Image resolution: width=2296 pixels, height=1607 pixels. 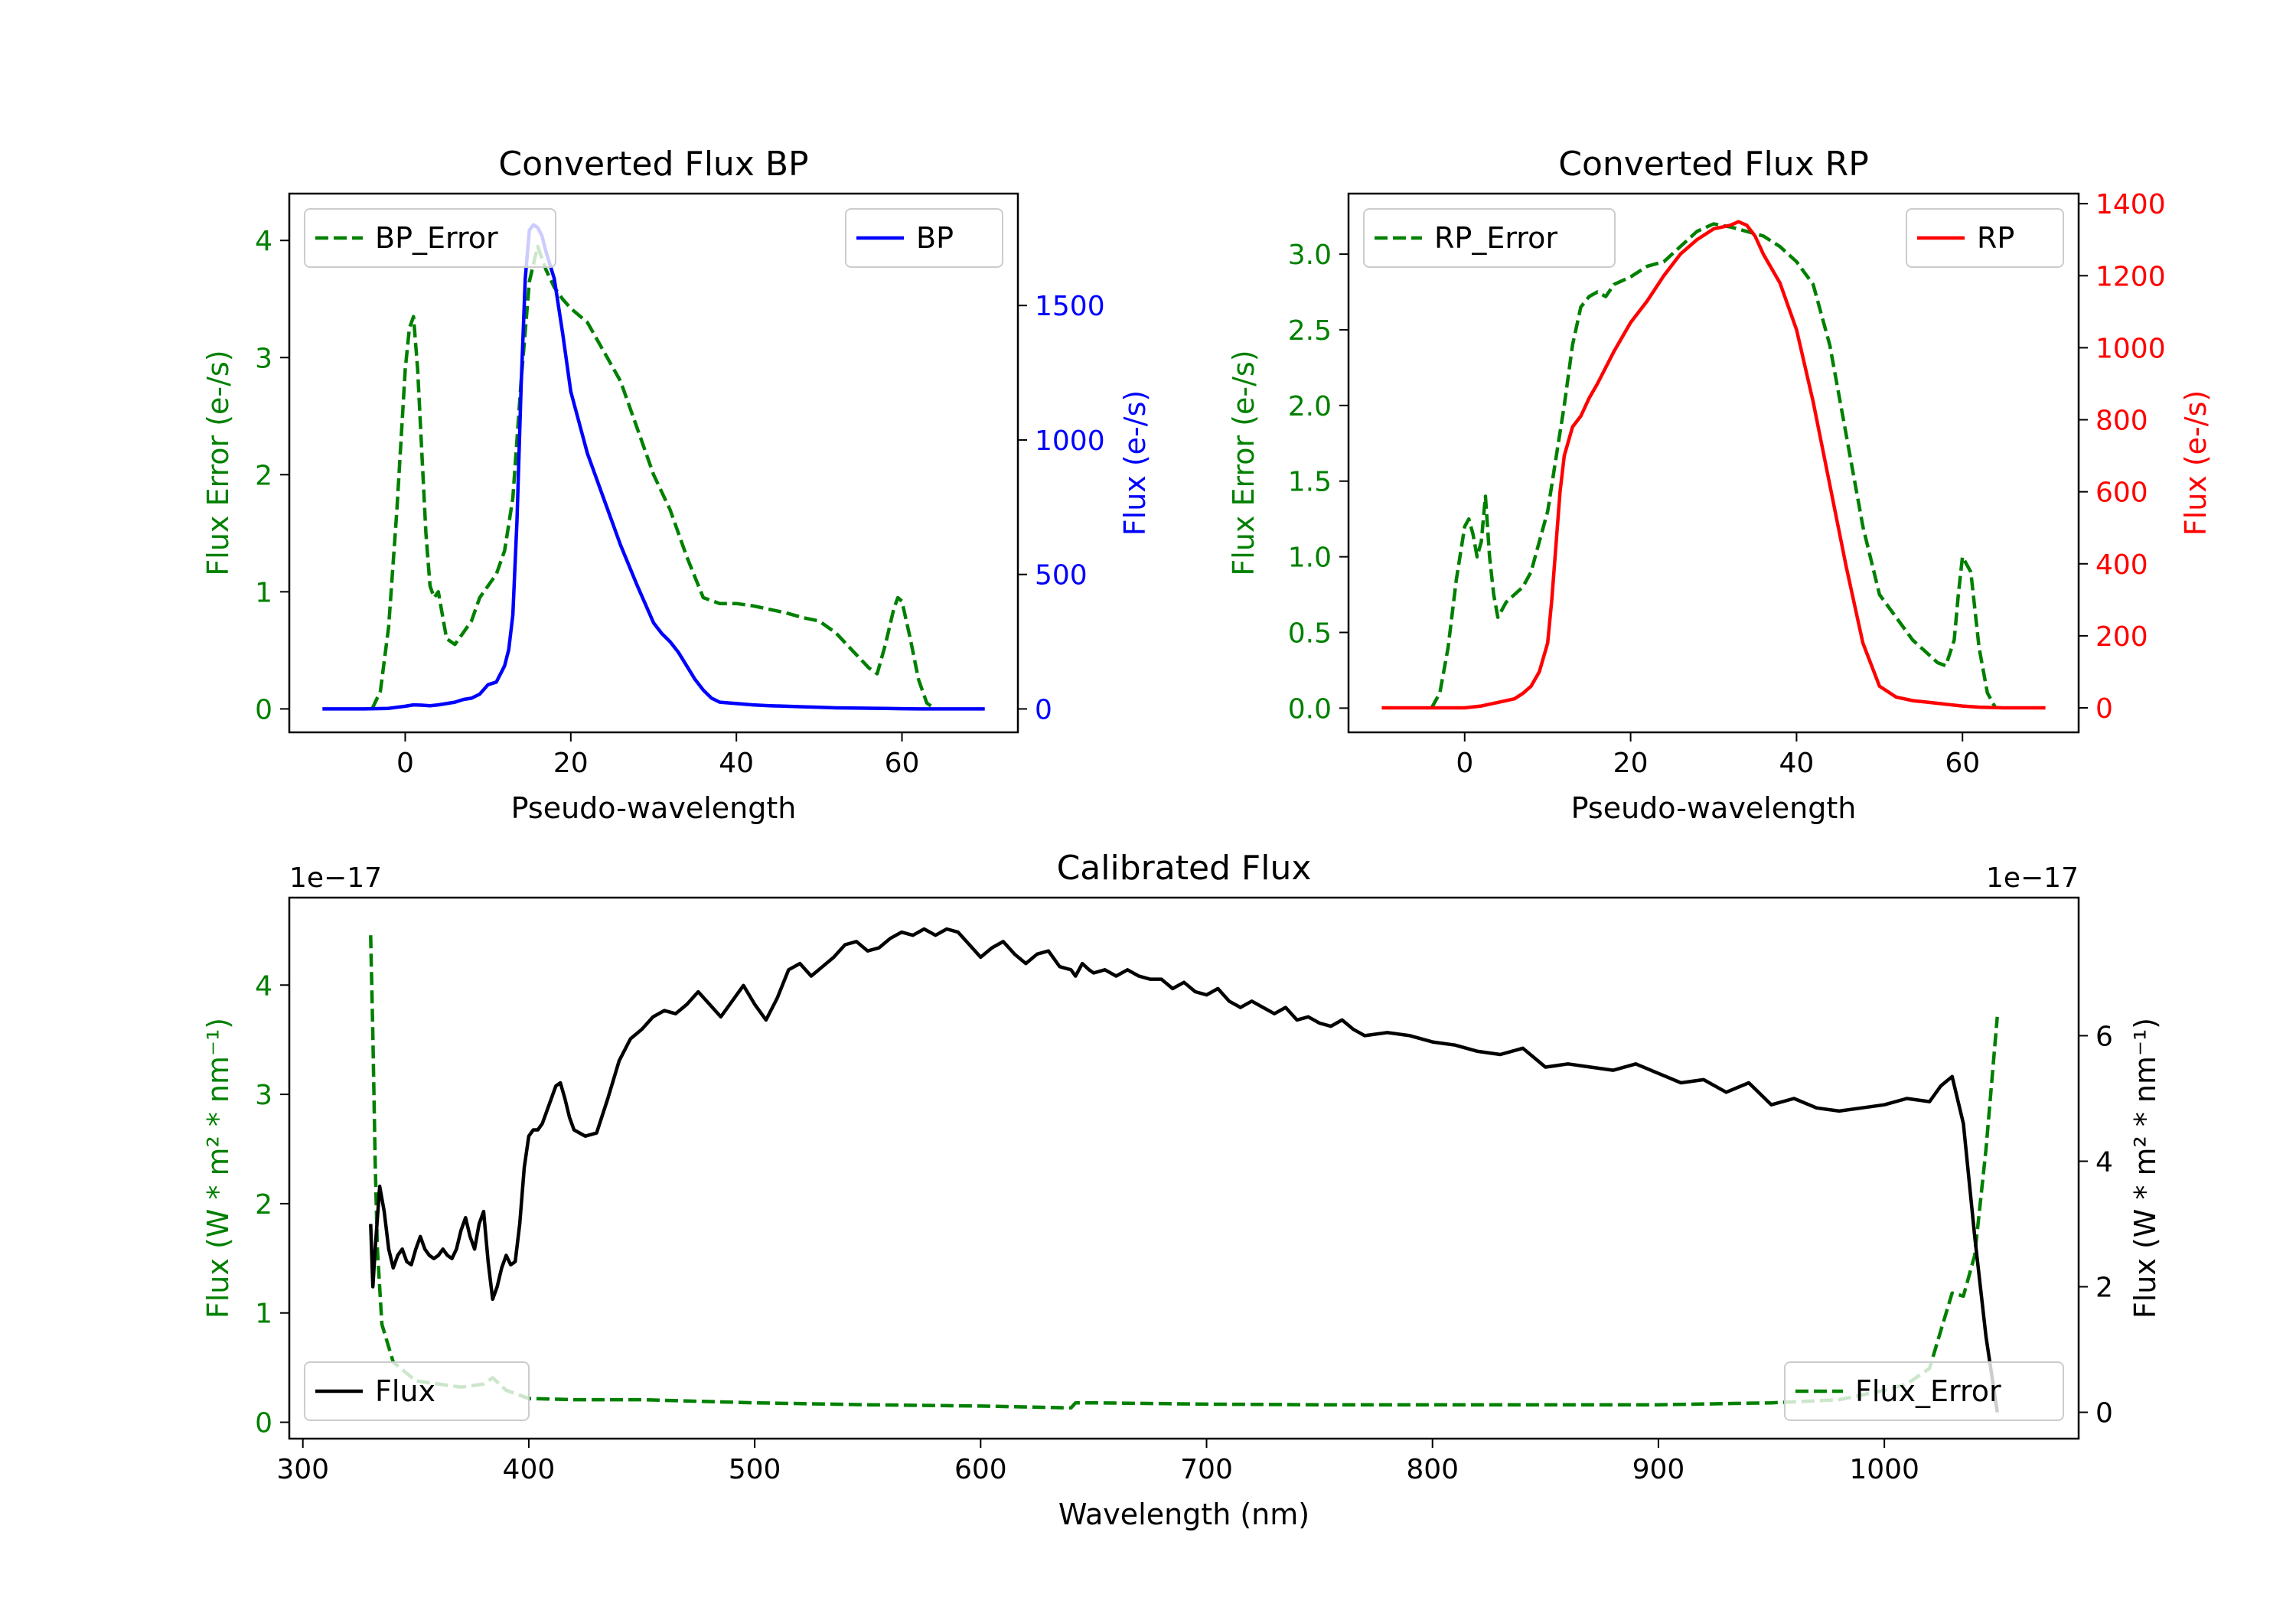 What do you see at coordinates (2130, 204) in the screenshot?
I see `y-right-tick-label: 1400` at bounding box center [2130, 204].